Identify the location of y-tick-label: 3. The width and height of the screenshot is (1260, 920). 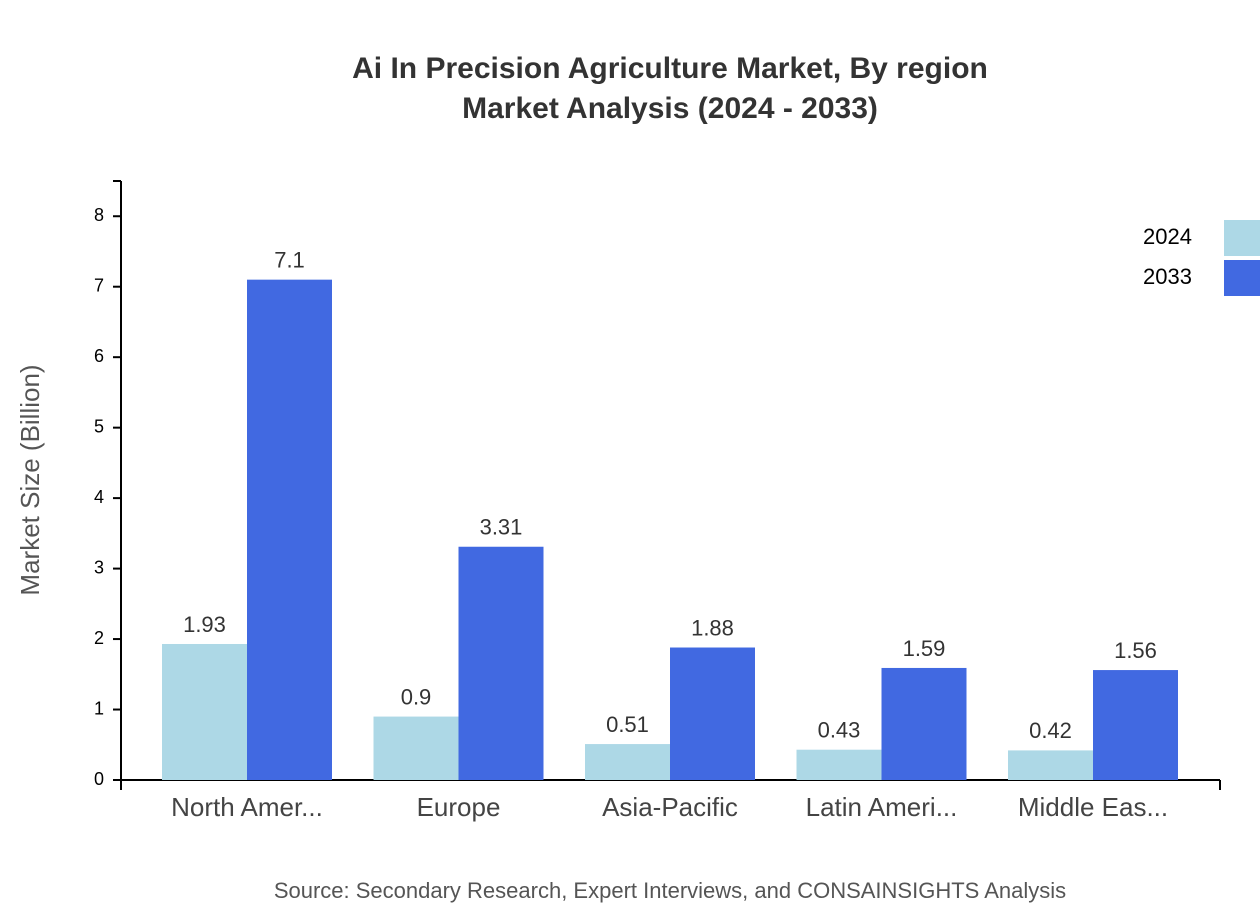
(99, 567).